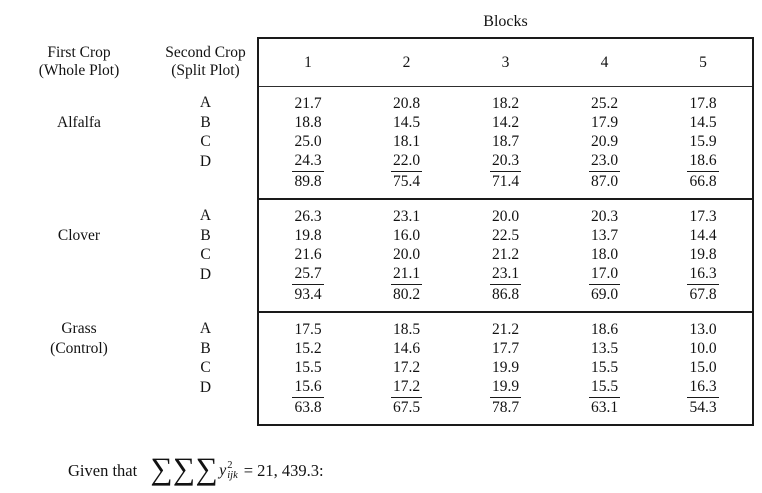 This screenshot has height=493, width=762. Describe the element at coordinates (704, 325) in the screenshot. I see `data-cell: 13.0` at that location.